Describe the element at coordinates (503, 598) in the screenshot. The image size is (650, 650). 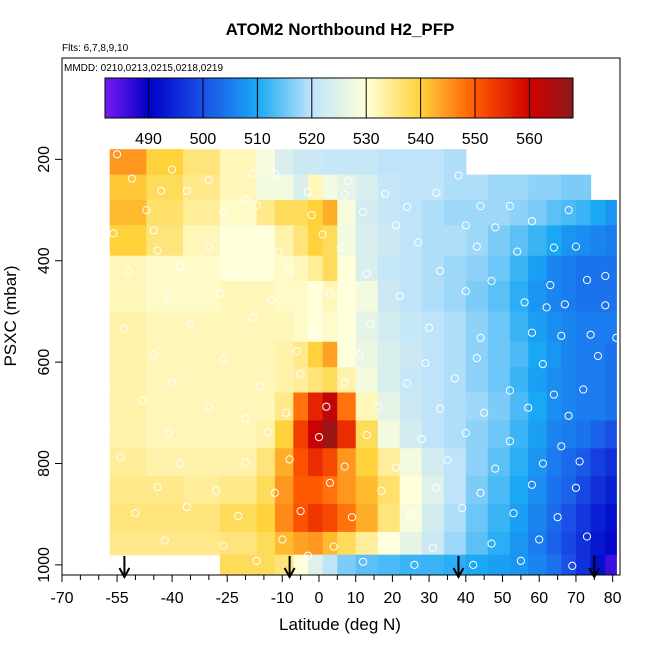
I see `x-tick-label: 50` at that location.